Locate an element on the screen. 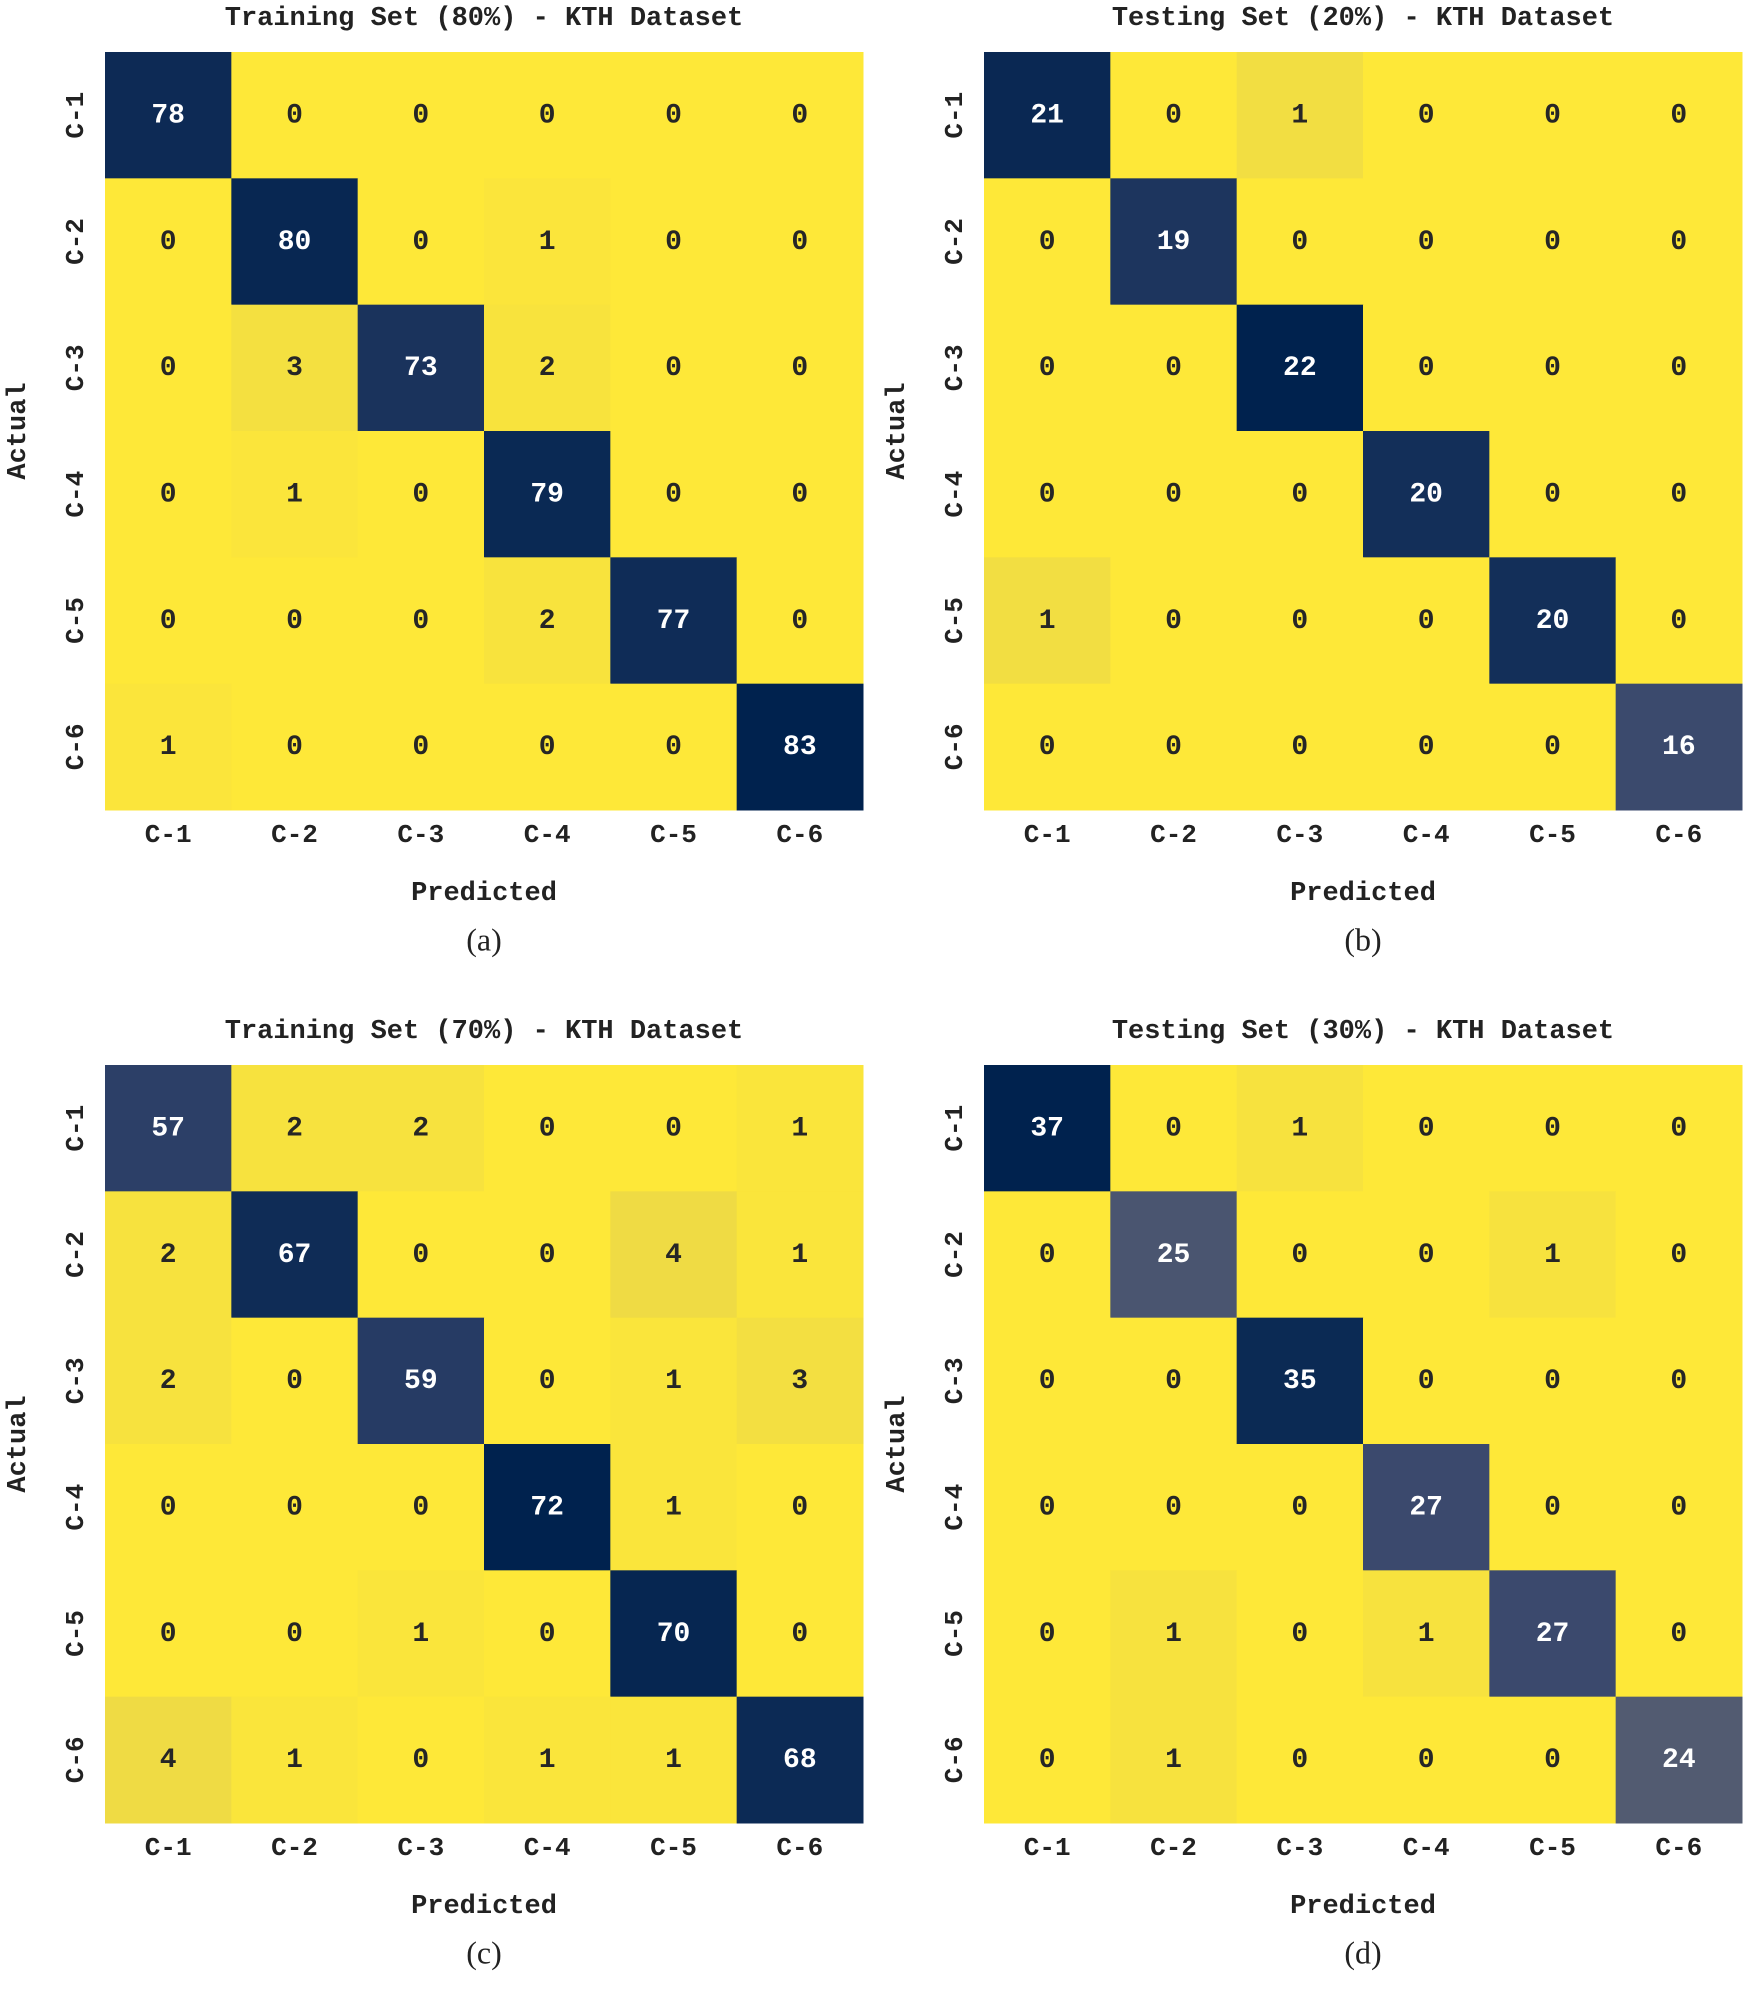 The width and height of the screenshot is (1750, 1990). x-axis-label: Predicted is located at coordinates (1363, 894).